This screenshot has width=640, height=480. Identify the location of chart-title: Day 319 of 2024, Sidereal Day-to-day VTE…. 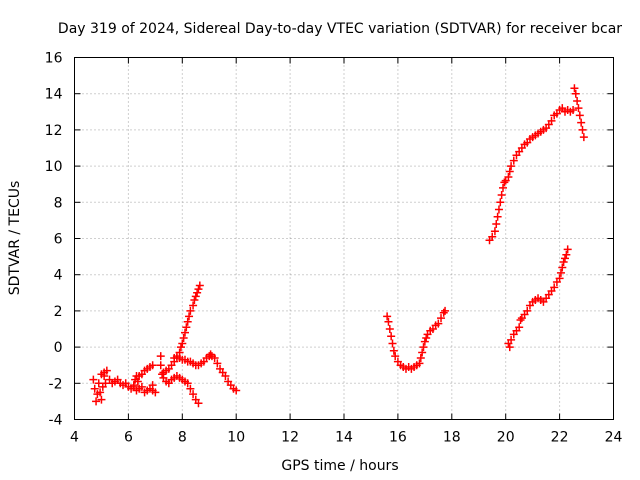
(340, 29).